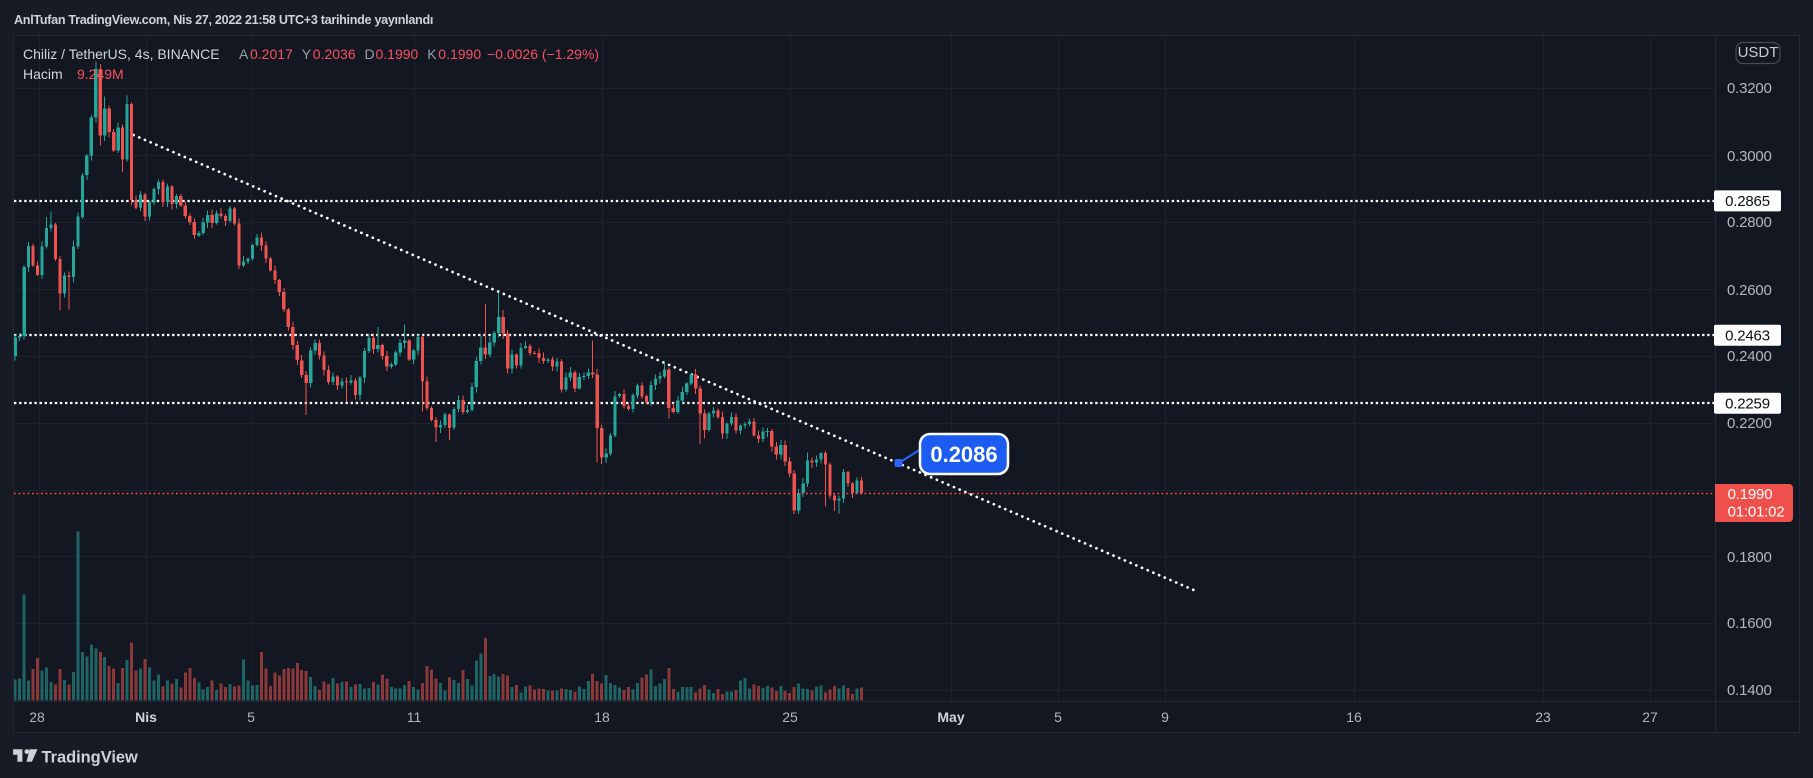 This screenshot has width=1813, height=778. Describe the element at coordinates (307, 54) in the screenshot. I see `svg-text: Y` at that location.